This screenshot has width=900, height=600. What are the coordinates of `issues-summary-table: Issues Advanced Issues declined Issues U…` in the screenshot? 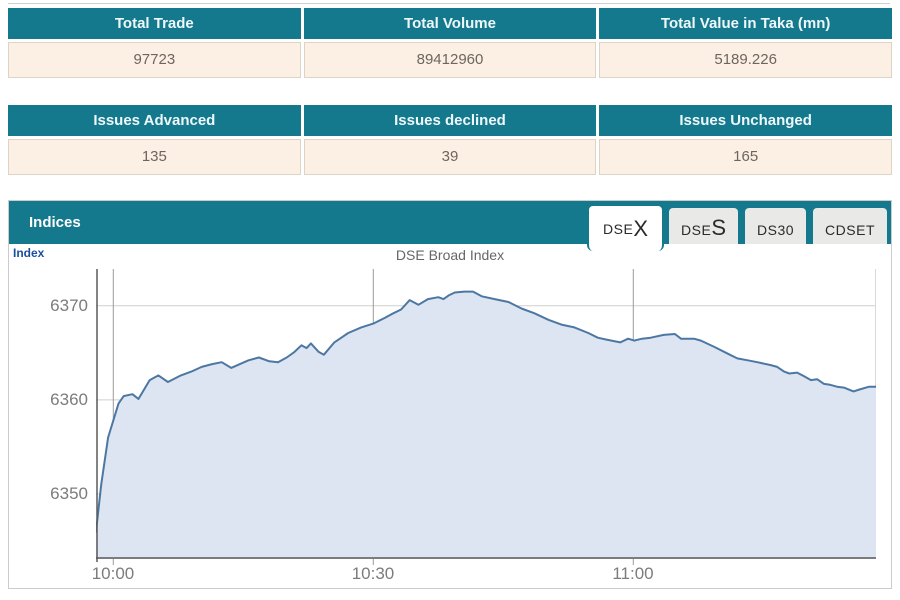 It's located at (450, 140).